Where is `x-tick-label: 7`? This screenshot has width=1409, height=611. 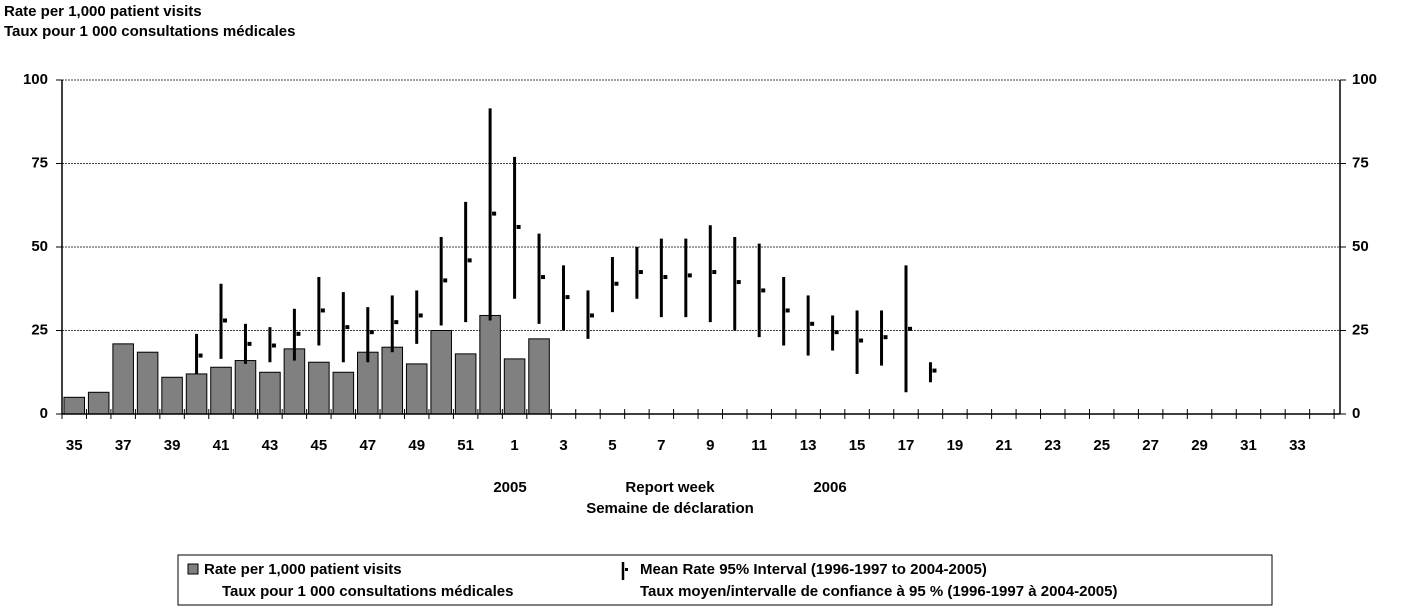
x-tick-label: 7 is located at coordinates (661, 445).